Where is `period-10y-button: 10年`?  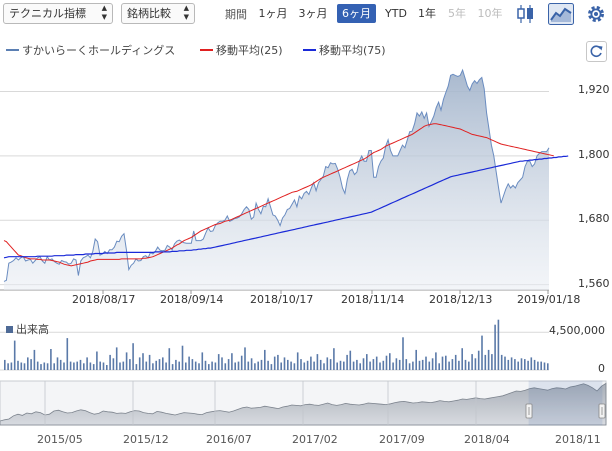
period-10y-button: 10年 is located at coordinates (490, 13).